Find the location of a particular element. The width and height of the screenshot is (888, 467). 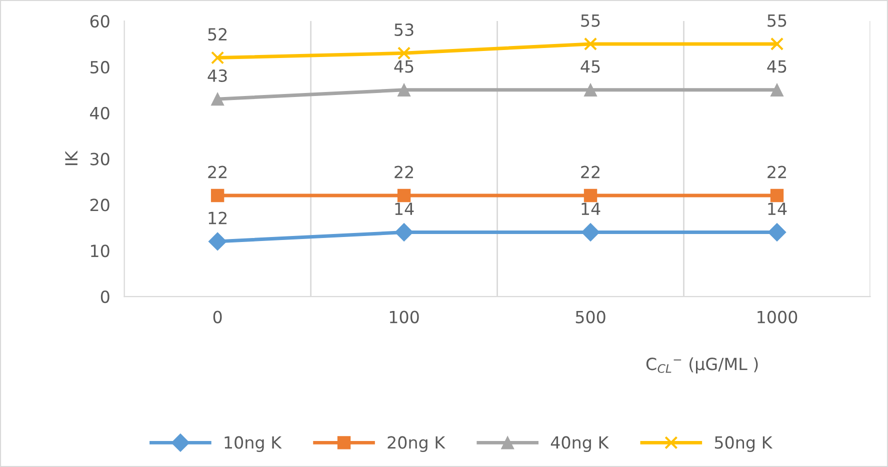

data-label: 52 is located at coordinates (217, 34).